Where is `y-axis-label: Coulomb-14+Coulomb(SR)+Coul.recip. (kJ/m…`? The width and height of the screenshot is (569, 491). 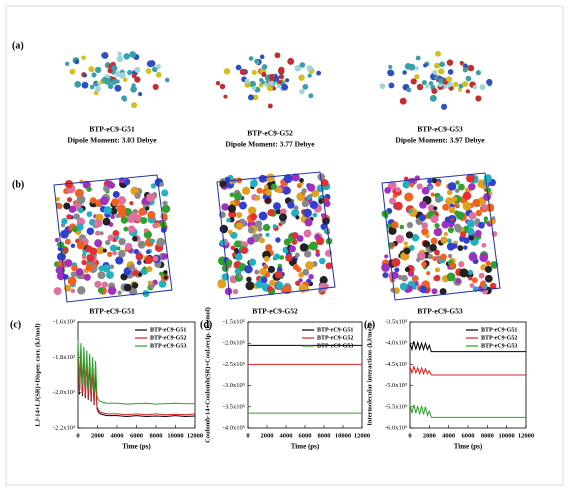 y-axis-label: Coulomb-14+Coulomb(SR)+Coul.recip. (kJ/m… is located at coordinates (207, 375).